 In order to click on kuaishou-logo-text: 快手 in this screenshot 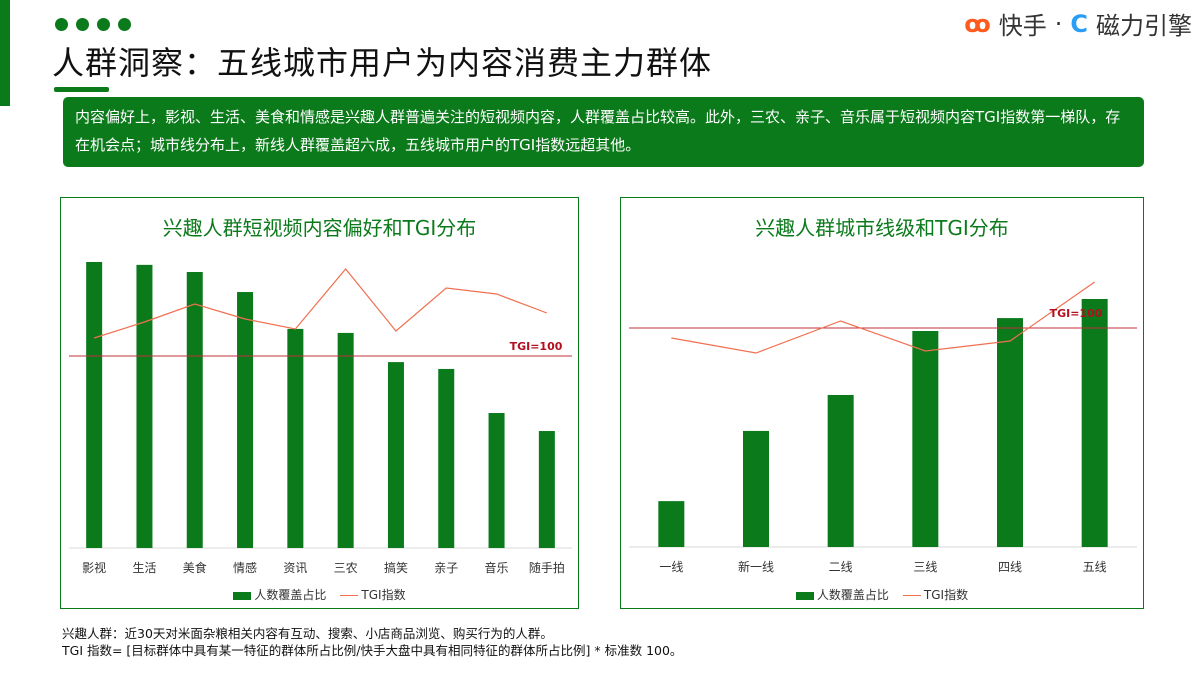, I will do `click(1022, 26)`.